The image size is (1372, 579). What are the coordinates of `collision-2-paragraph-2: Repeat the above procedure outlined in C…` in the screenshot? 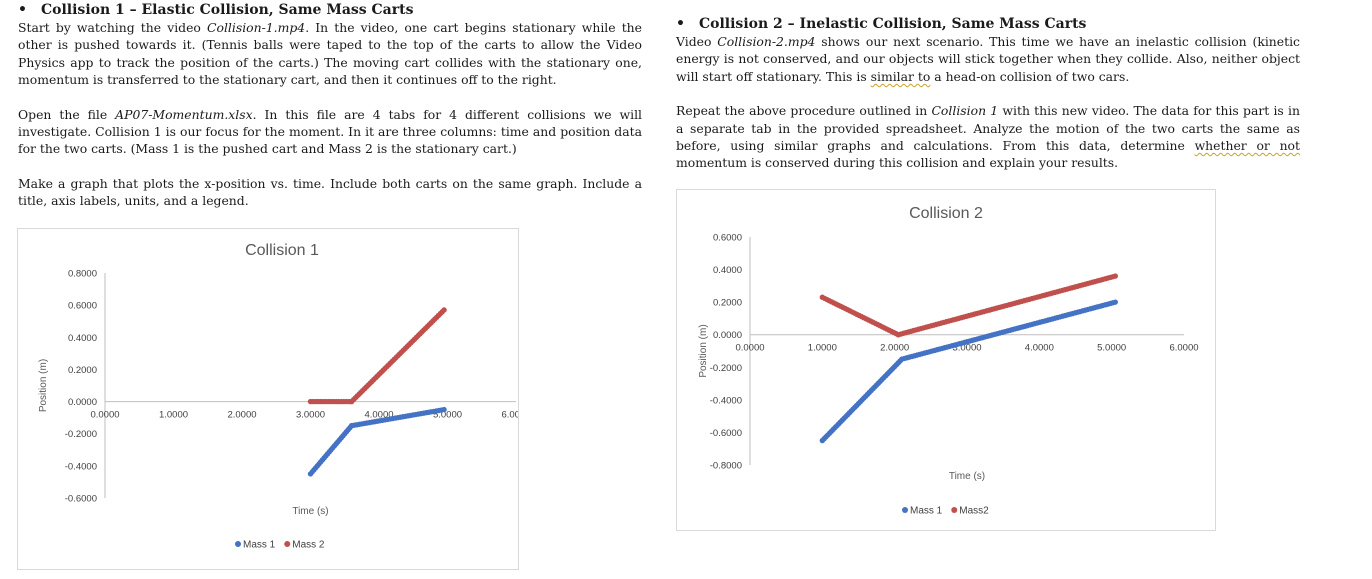 It's located at (988, 137).